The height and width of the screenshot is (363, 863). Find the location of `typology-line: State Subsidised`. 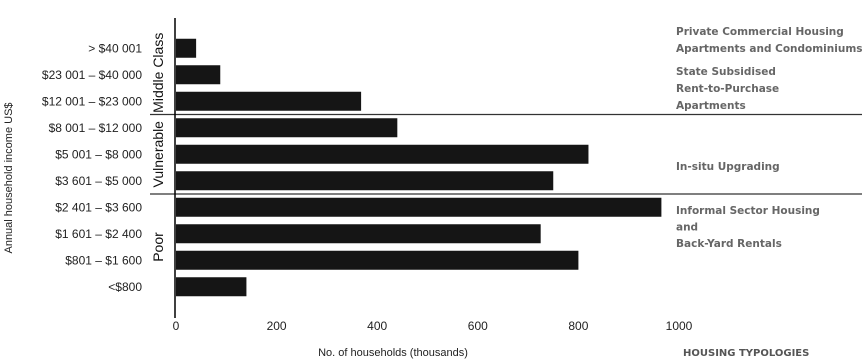

typology-line: State Subsidised is located at coordinates (726, 72).